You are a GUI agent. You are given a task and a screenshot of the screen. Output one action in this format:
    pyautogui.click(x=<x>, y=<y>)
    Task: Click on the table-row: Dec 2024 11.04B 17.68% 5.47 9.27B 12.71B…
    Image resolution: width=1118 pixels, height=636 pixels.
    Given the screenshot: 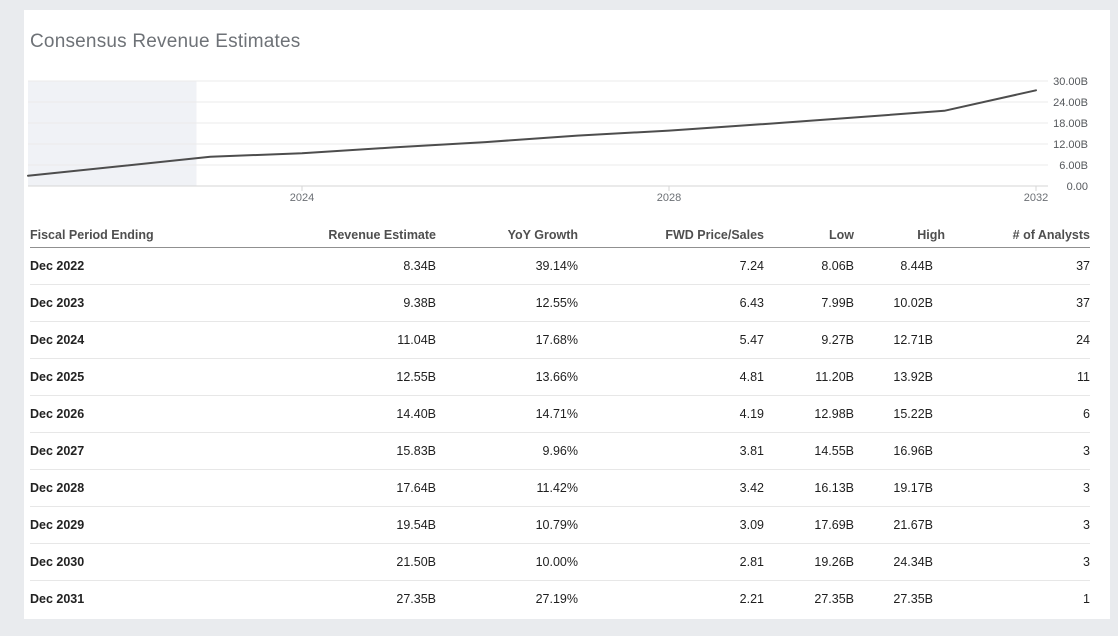 What is the action you would take?
    pyautogui.click(x=560, y=340)
    